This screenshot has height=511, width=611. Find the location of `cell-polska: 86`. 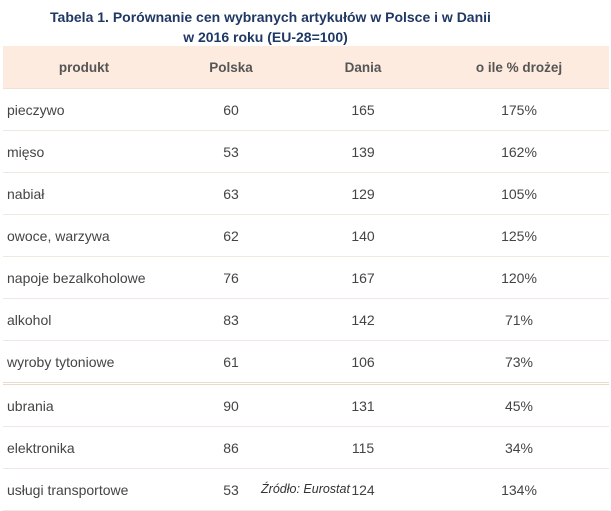

cell-polska: 86 is located at coordinates (231, 447).